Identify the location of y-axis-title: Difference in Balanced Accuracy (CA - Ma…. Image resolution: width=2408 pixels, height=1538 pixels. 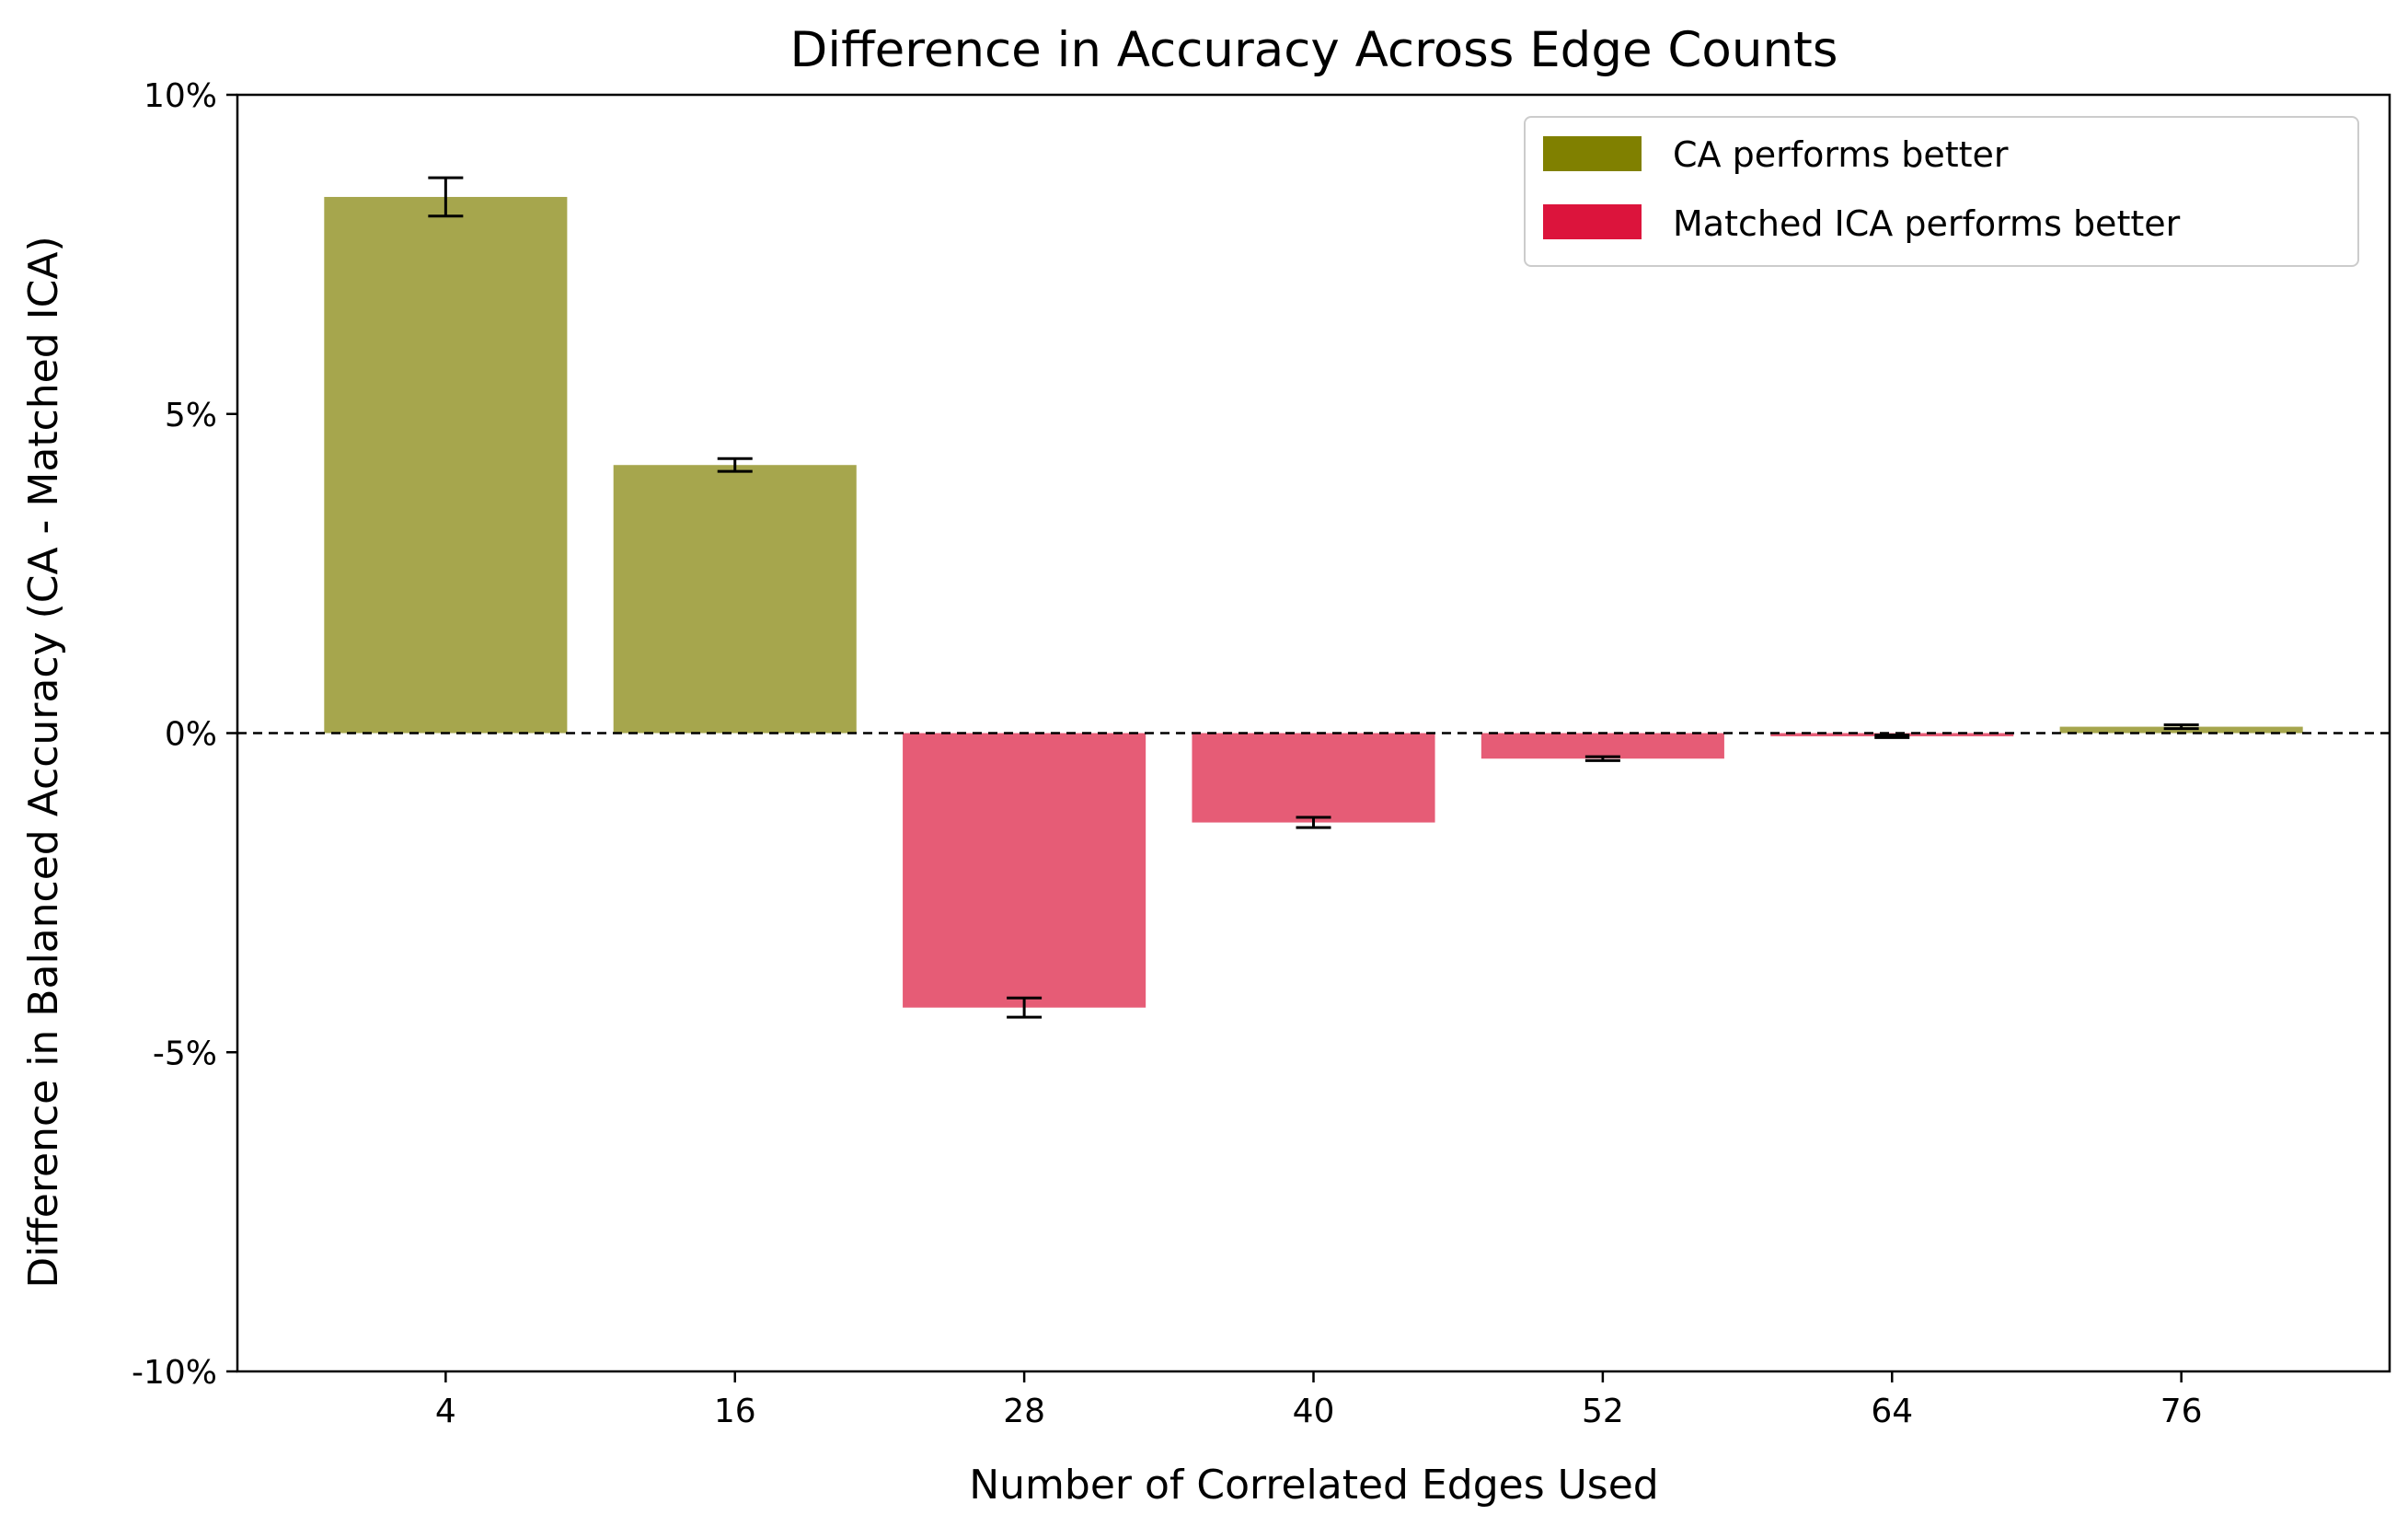
(43, 762).